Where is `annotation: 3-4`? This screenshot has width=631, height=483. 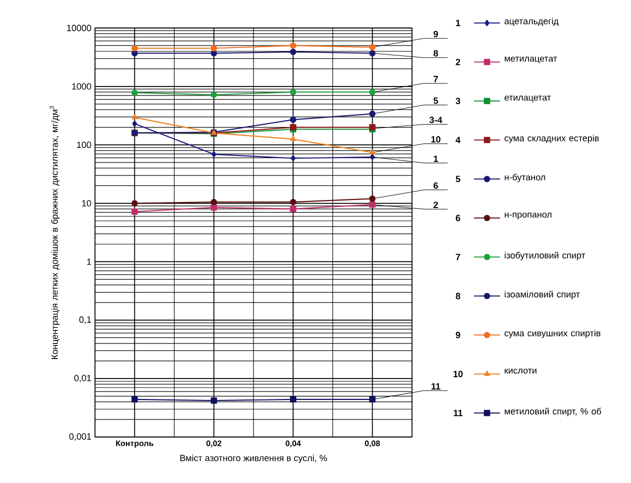
annotation: 3-4 is located at coordinates (435, 120).